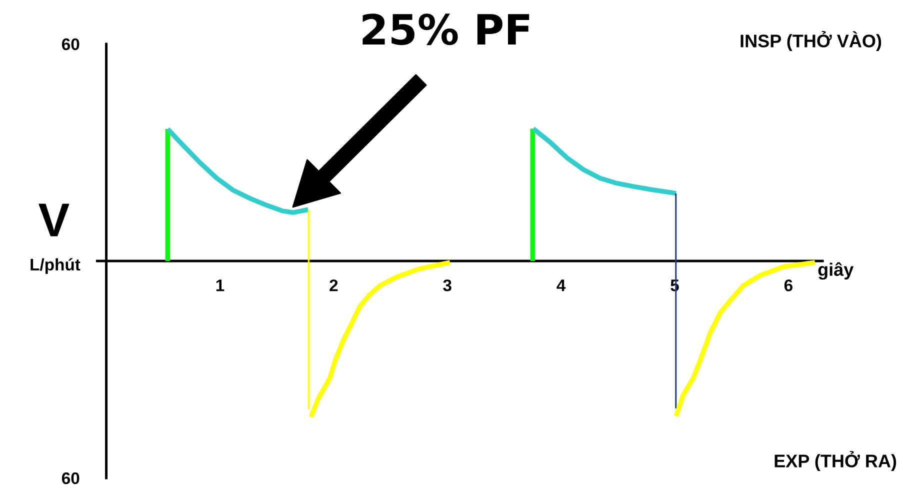  Describe the element at coordinates (334, 285) in the screenshot. I see `x-tick-label: 2` at that location.